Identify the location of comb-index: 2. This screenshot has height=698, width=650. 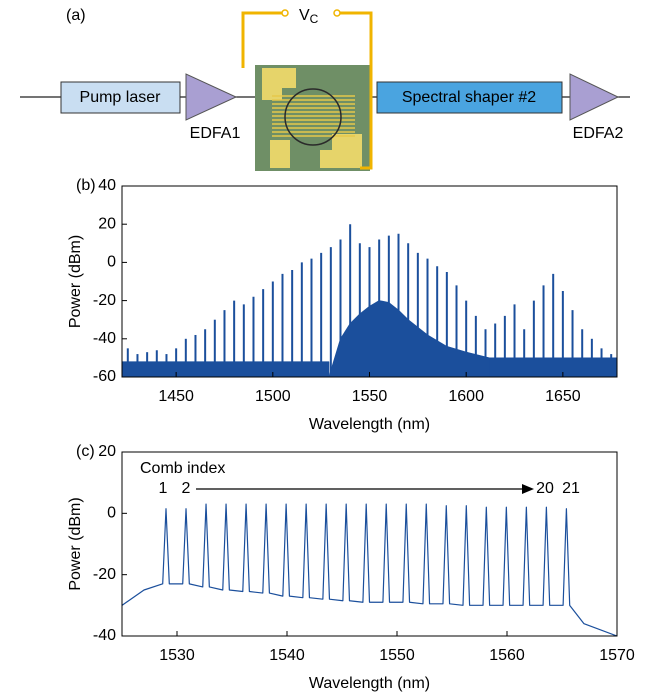
(186, 488).